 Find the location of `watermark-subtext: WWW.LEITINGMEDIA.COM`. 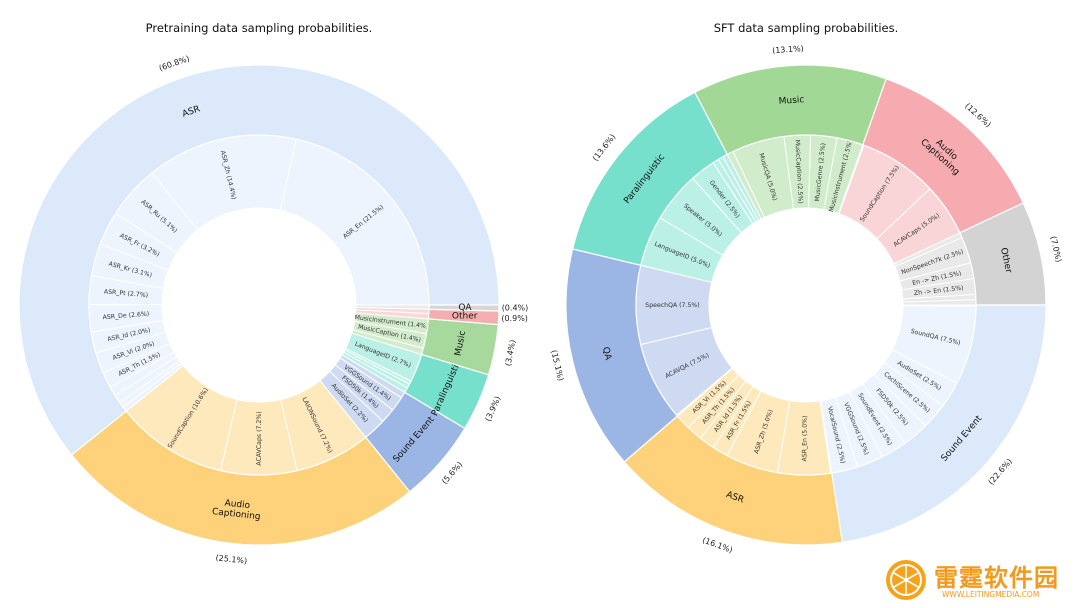

watermark-subtext: WWW.LEITINGMEDIA.COM is located at coordinates (991, 594).